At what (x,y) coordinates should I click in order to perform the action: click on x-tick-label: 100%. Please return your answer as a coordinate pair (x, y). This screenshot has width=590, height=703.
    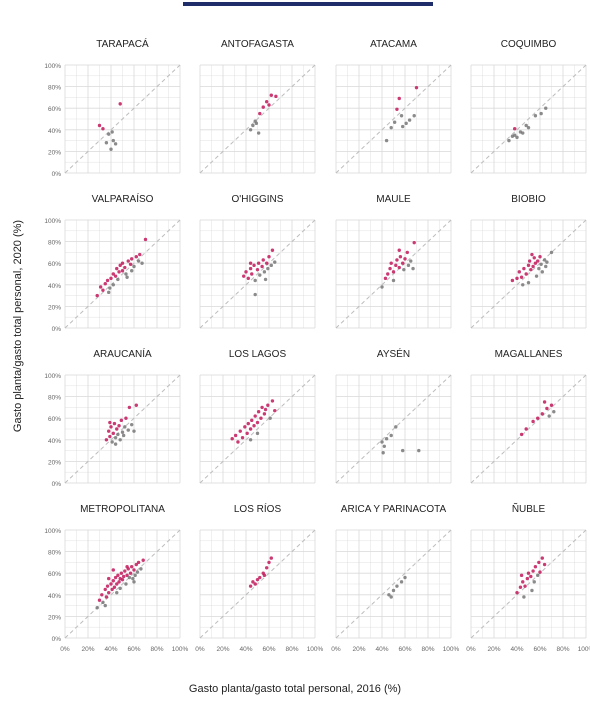
    Looking at the image, I should click on (180, 649).